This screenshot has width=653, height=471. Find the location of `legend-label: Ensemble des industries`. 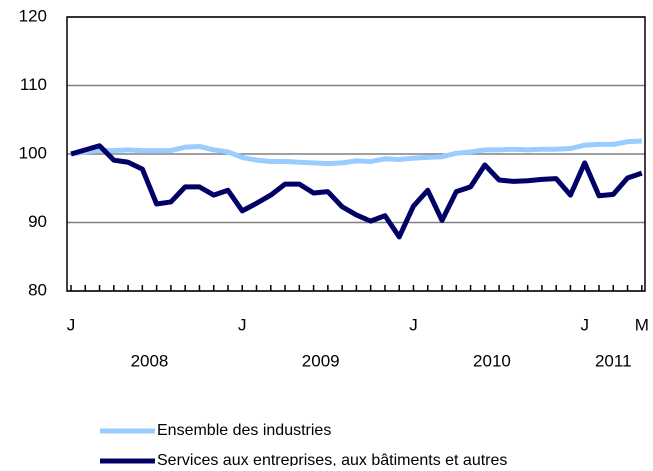

legend-label: Ensemble des industries is located at coordinates (244, 430).